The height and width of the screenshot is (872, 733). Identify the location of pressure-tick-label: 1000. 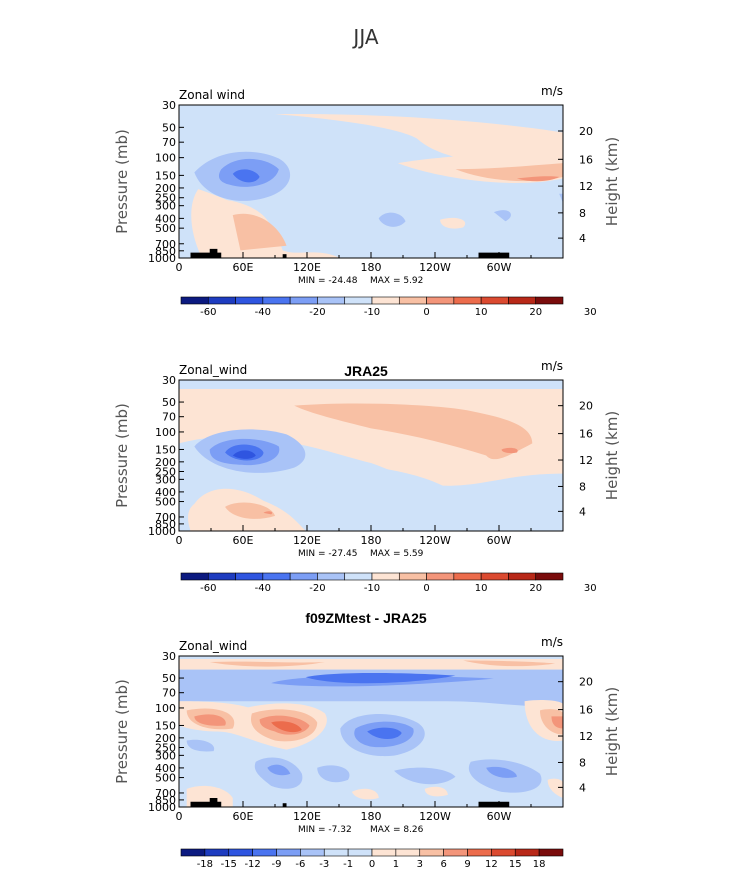
(162, 531).